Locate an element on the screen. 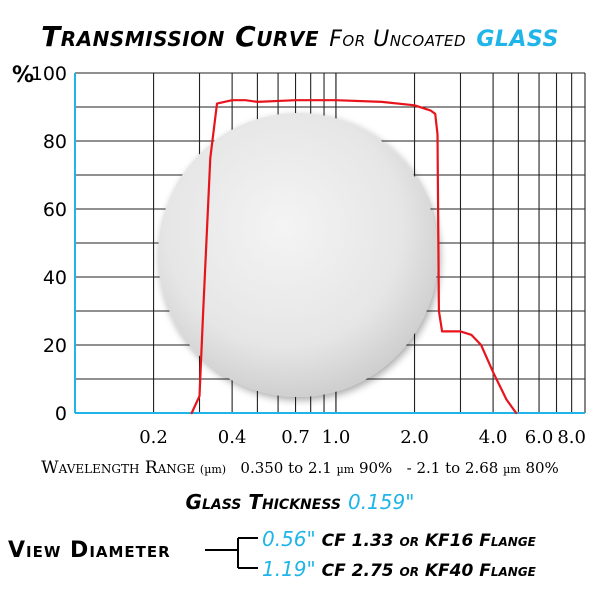 The height and width of the screenshot is (600, 600). wavelength-label: Wavelength Range is located at coordinates (118, 468).